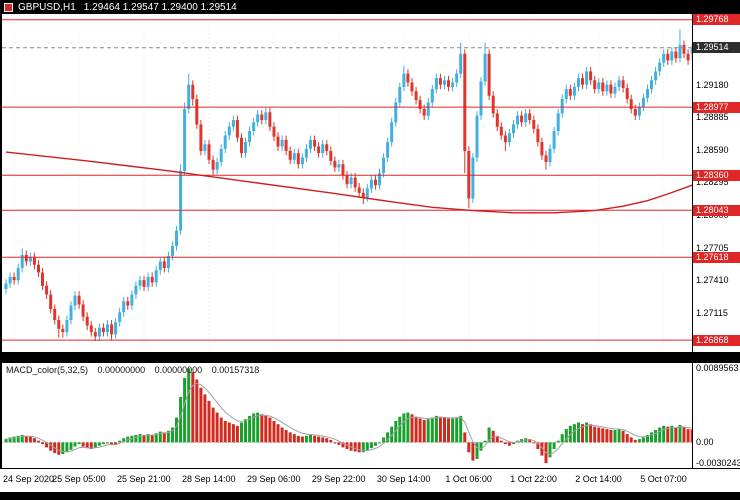 The height and width of the screenshot is (500, 740). Describe the element at coordinates (338, 479) in the screenshot. I see `time-axis-label: 29 Sep 22:00` at that location.